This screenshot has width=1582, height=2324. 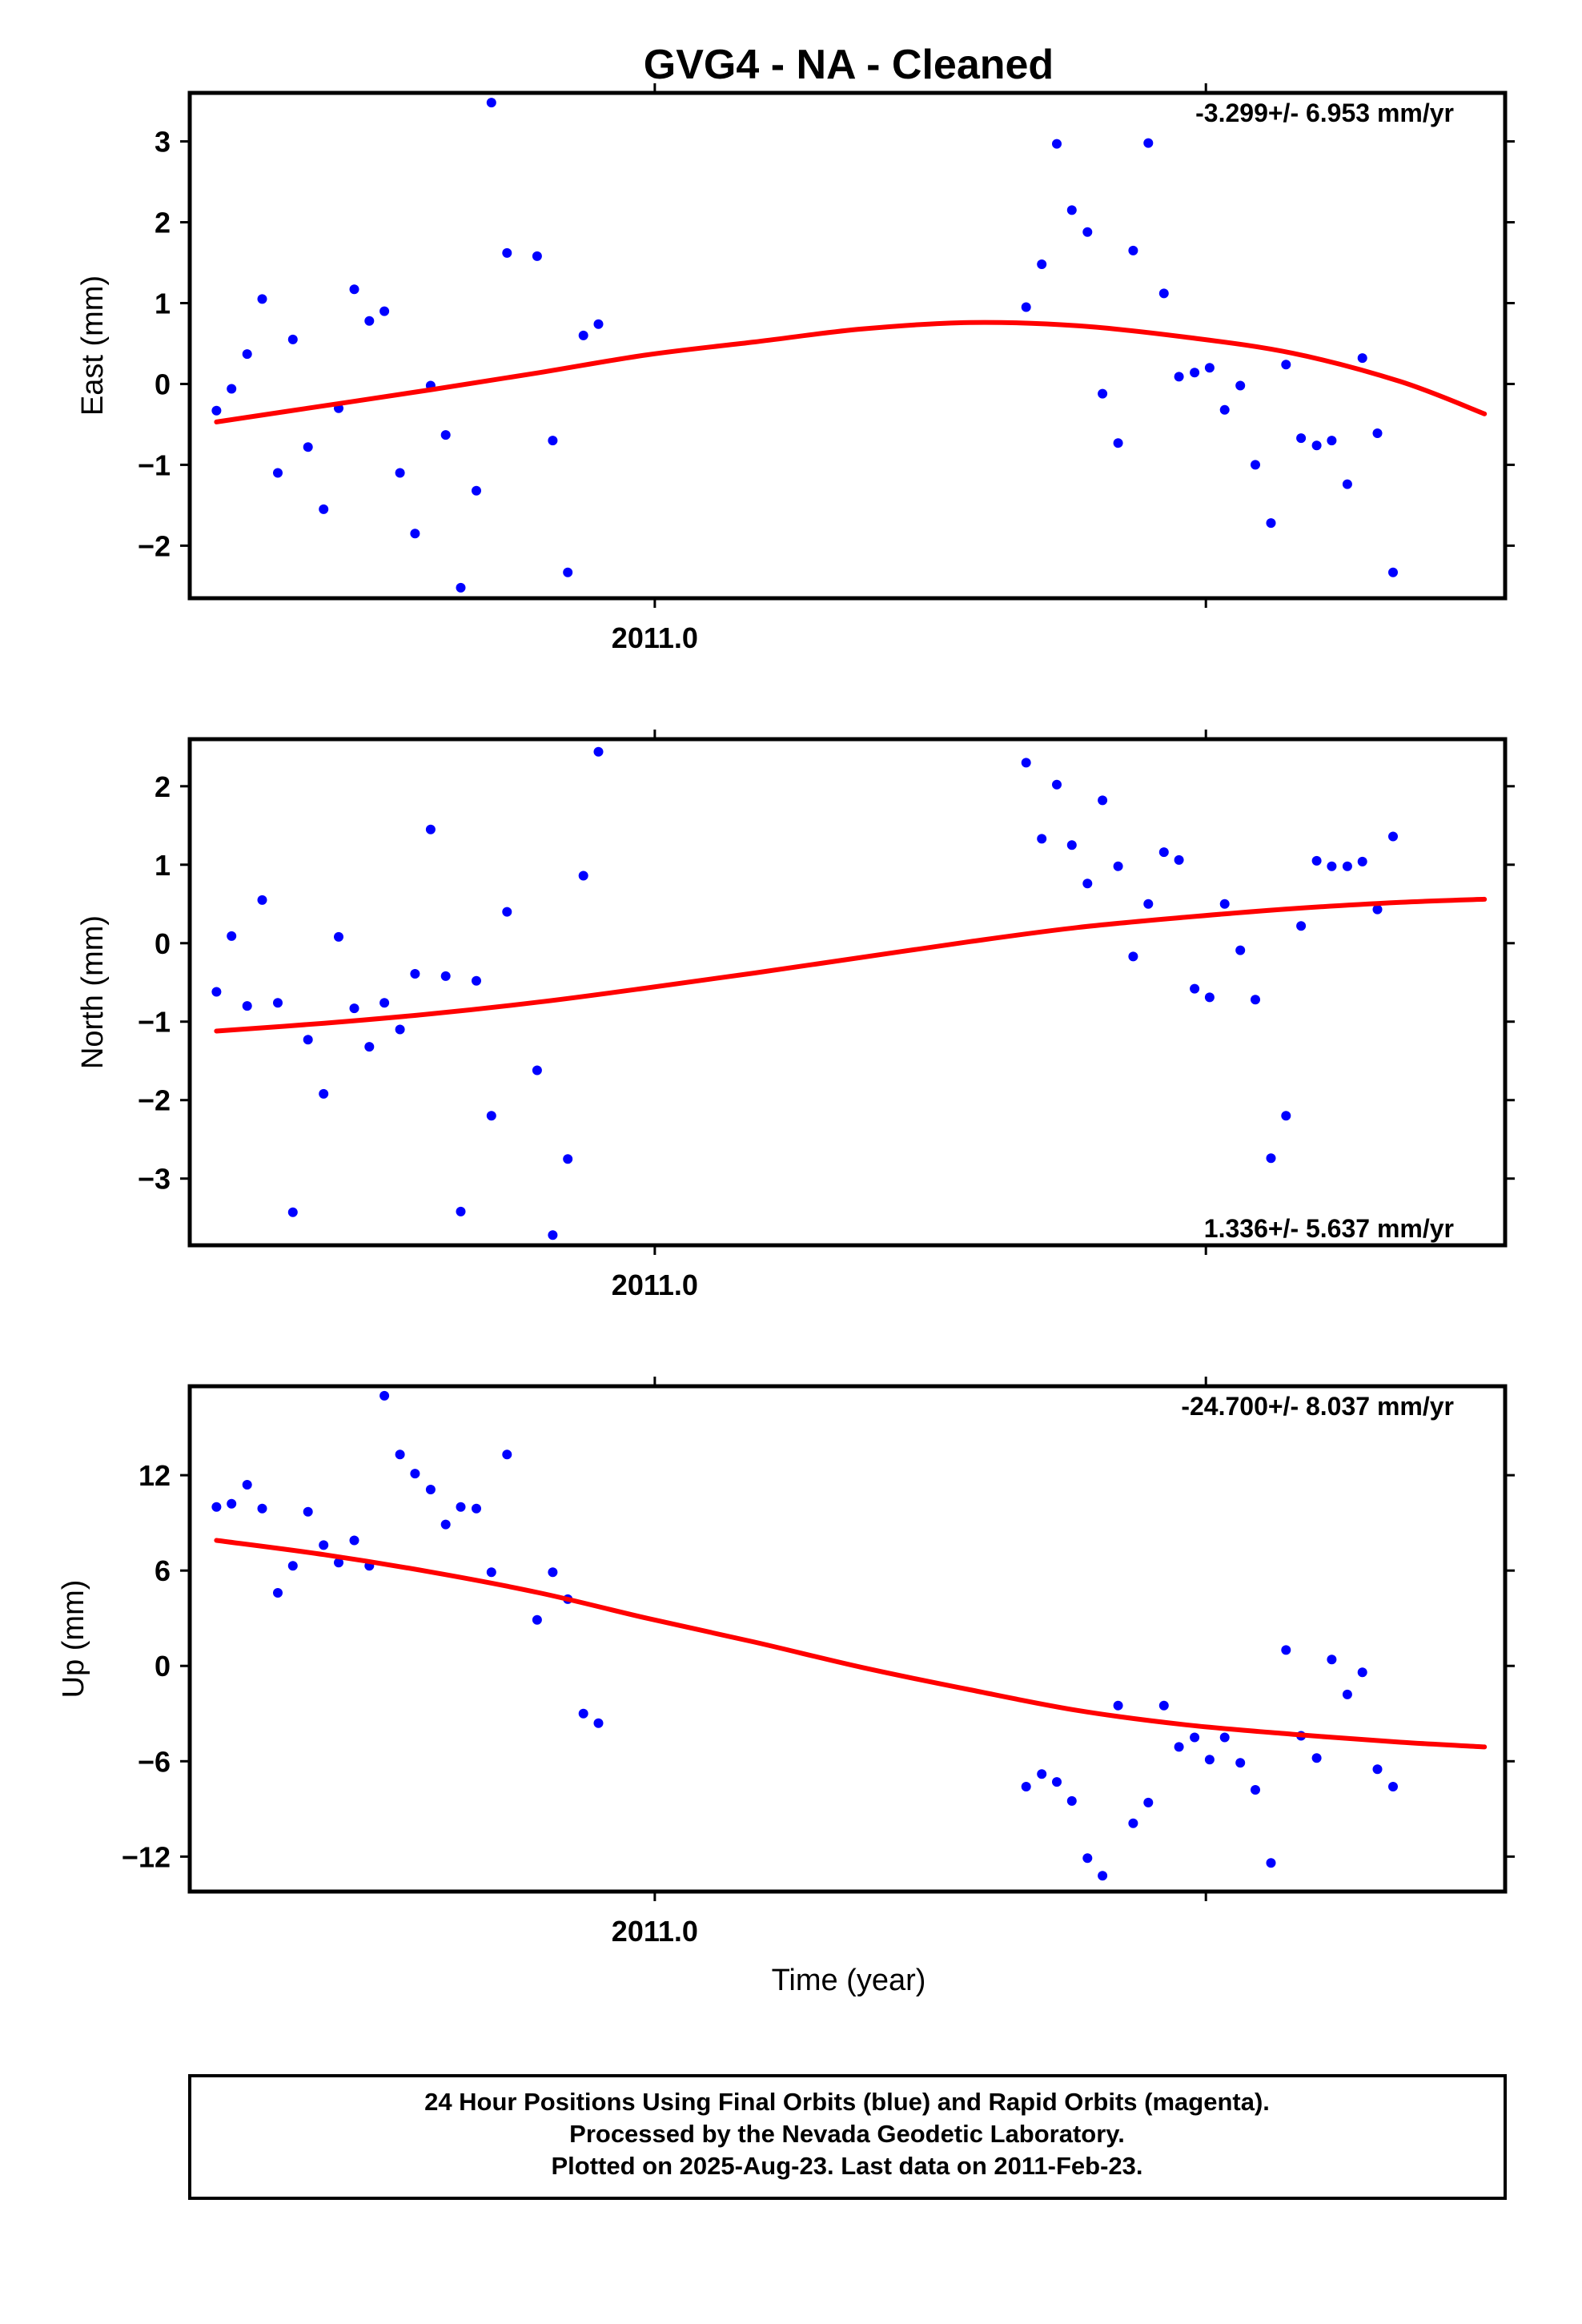 What do you see at coordinates (655, 1931) in the screenshot?
I see `up-xtick-label: 2011.0` at bounding box center [655, 1931].